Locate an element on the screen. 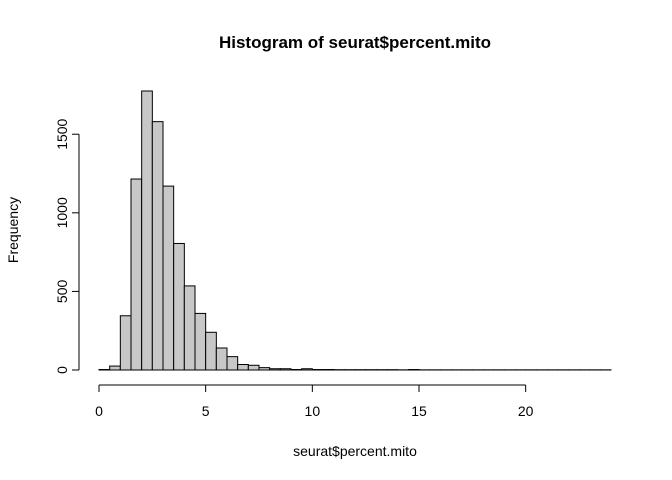 The width and height of the screenshot is (672, 480). y-tick-label: 0 is located at coordinates (62, 370).